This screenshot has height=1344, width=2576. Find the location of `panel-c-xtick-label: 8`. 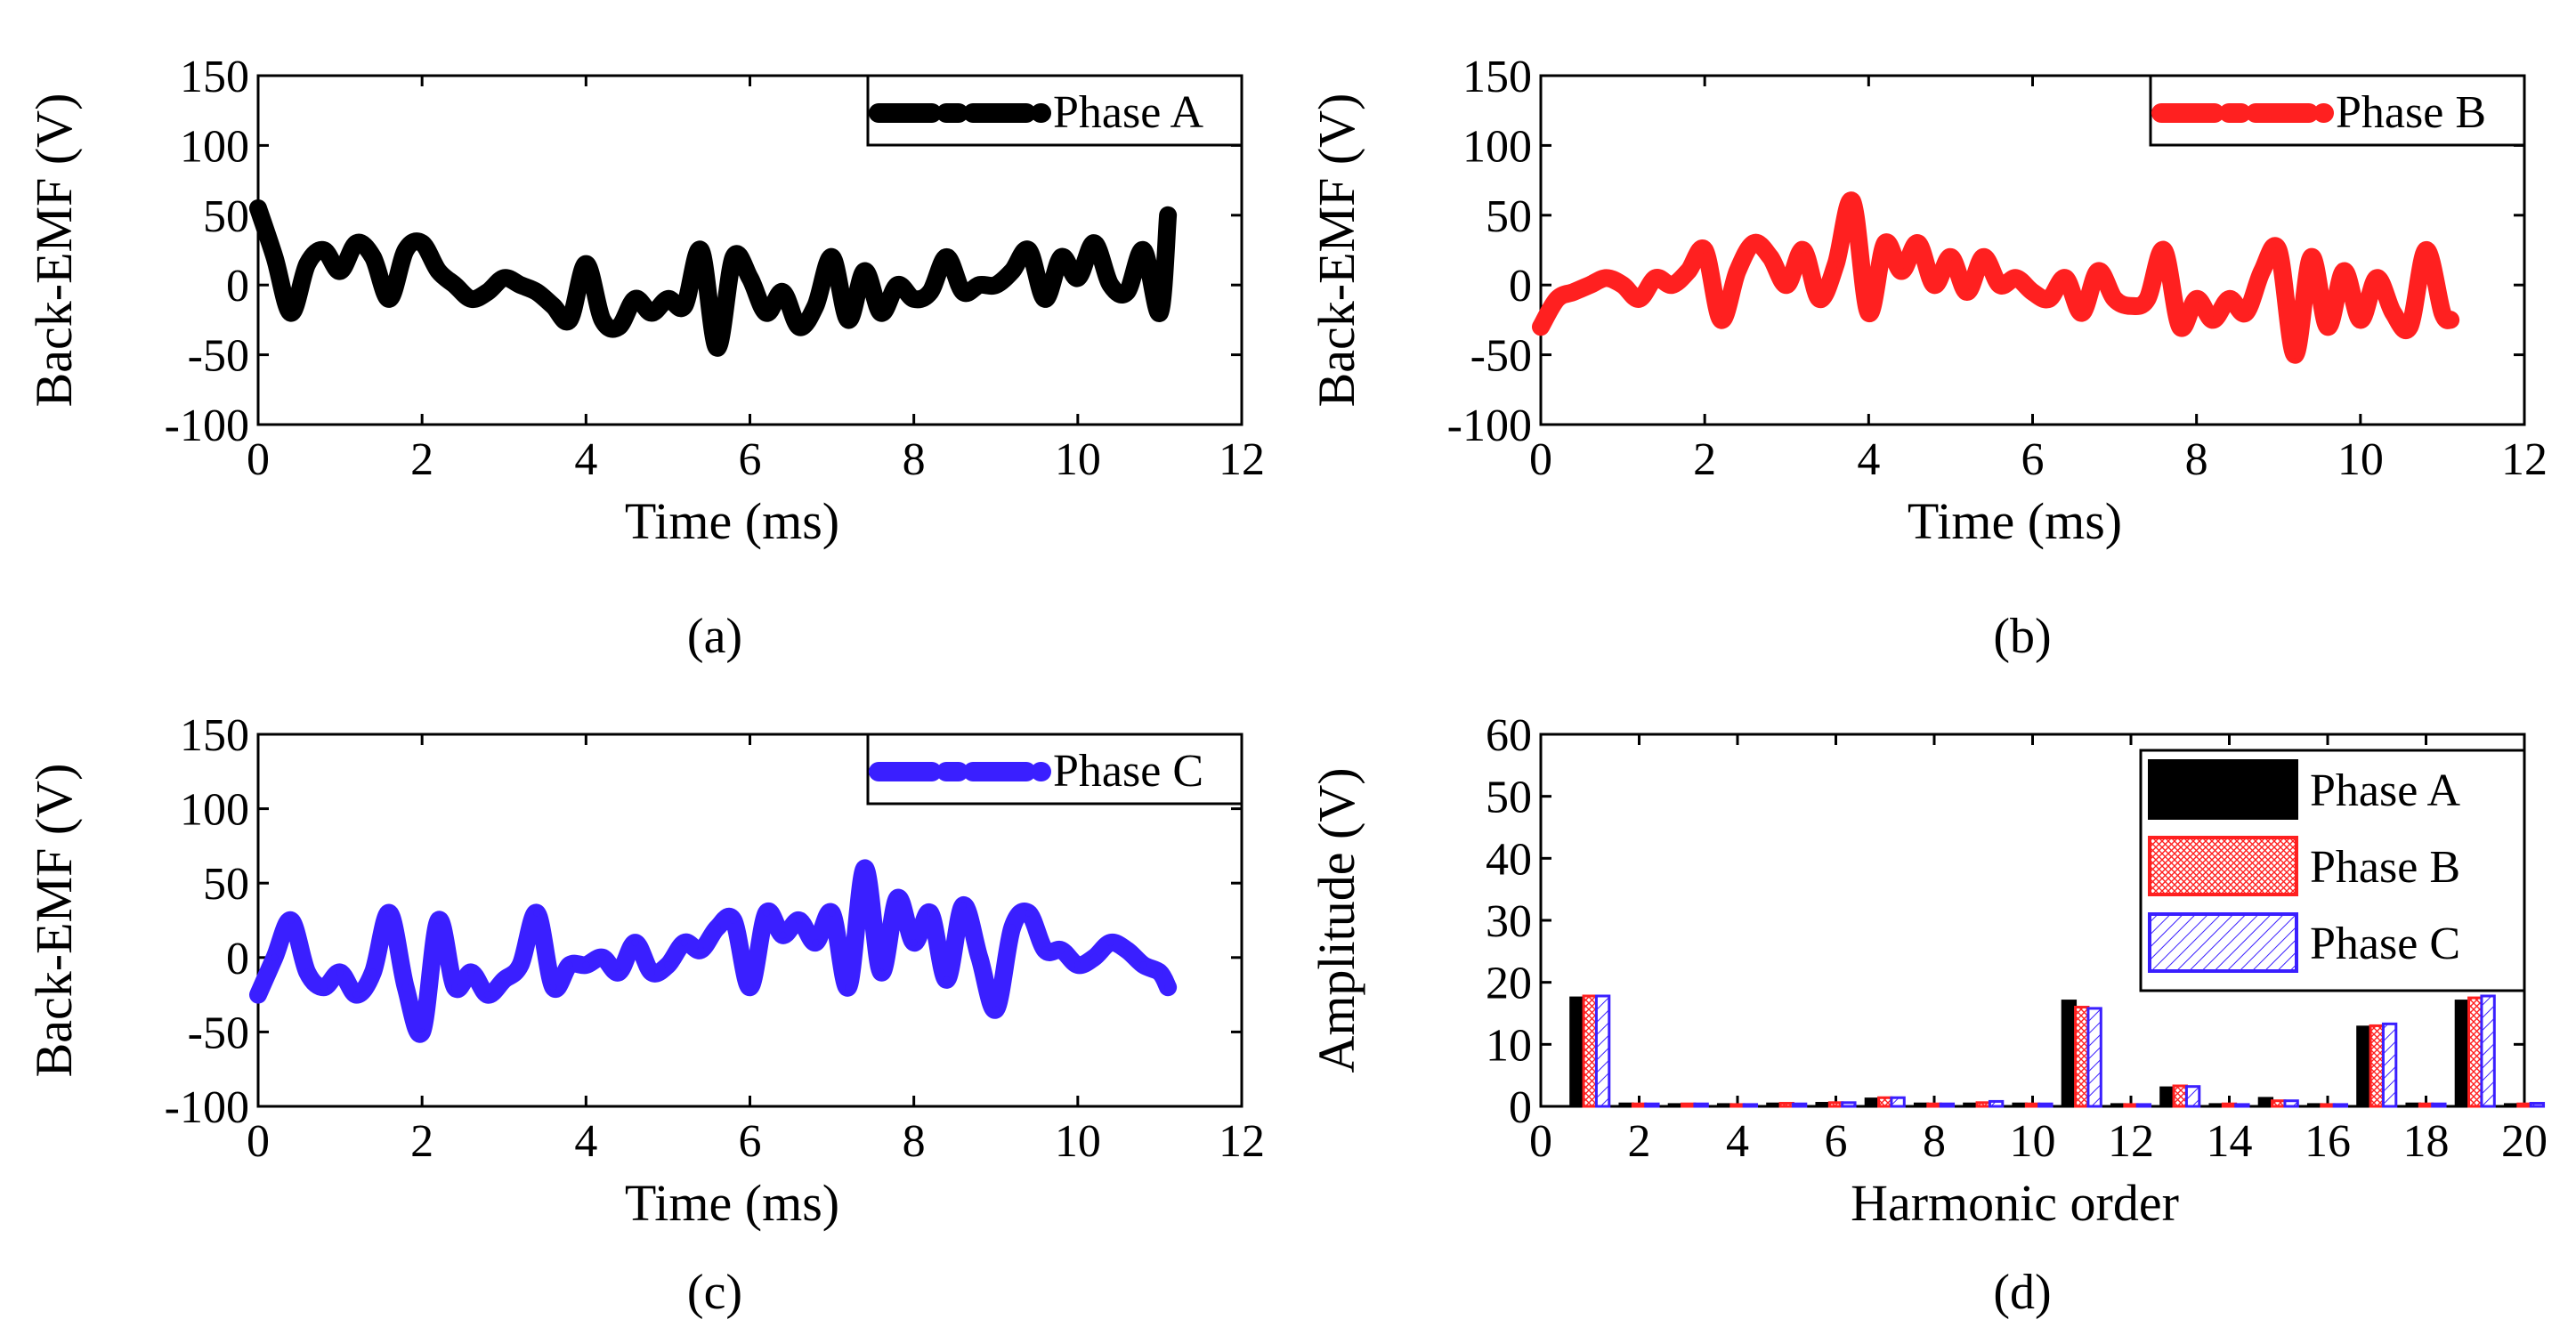

panel-c-xtick-label: 8 is located at coordinates (915, 1141).